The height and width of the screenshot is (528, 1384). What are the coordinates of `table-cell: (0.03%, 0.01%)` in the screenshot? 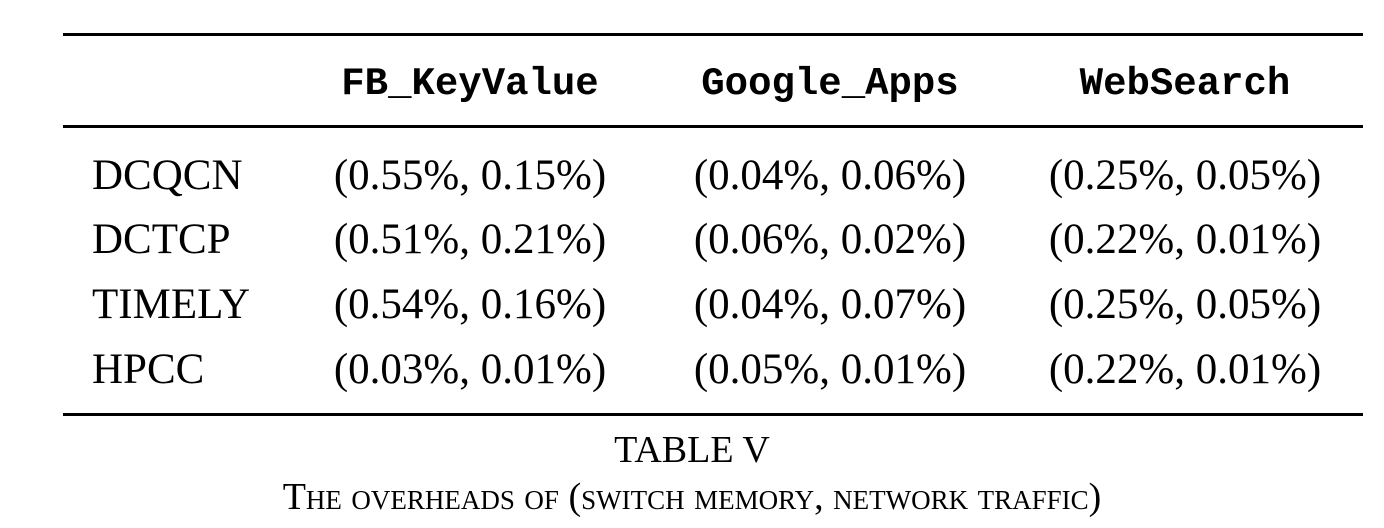 It's located at (470, 369).